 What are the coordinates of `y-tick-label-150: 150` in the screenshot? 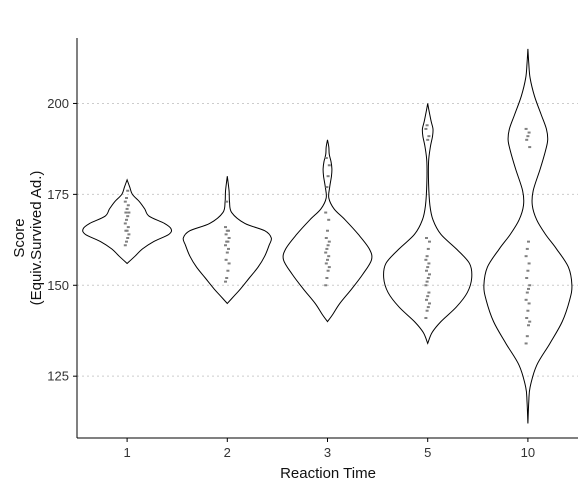 It's located at (58, 285).